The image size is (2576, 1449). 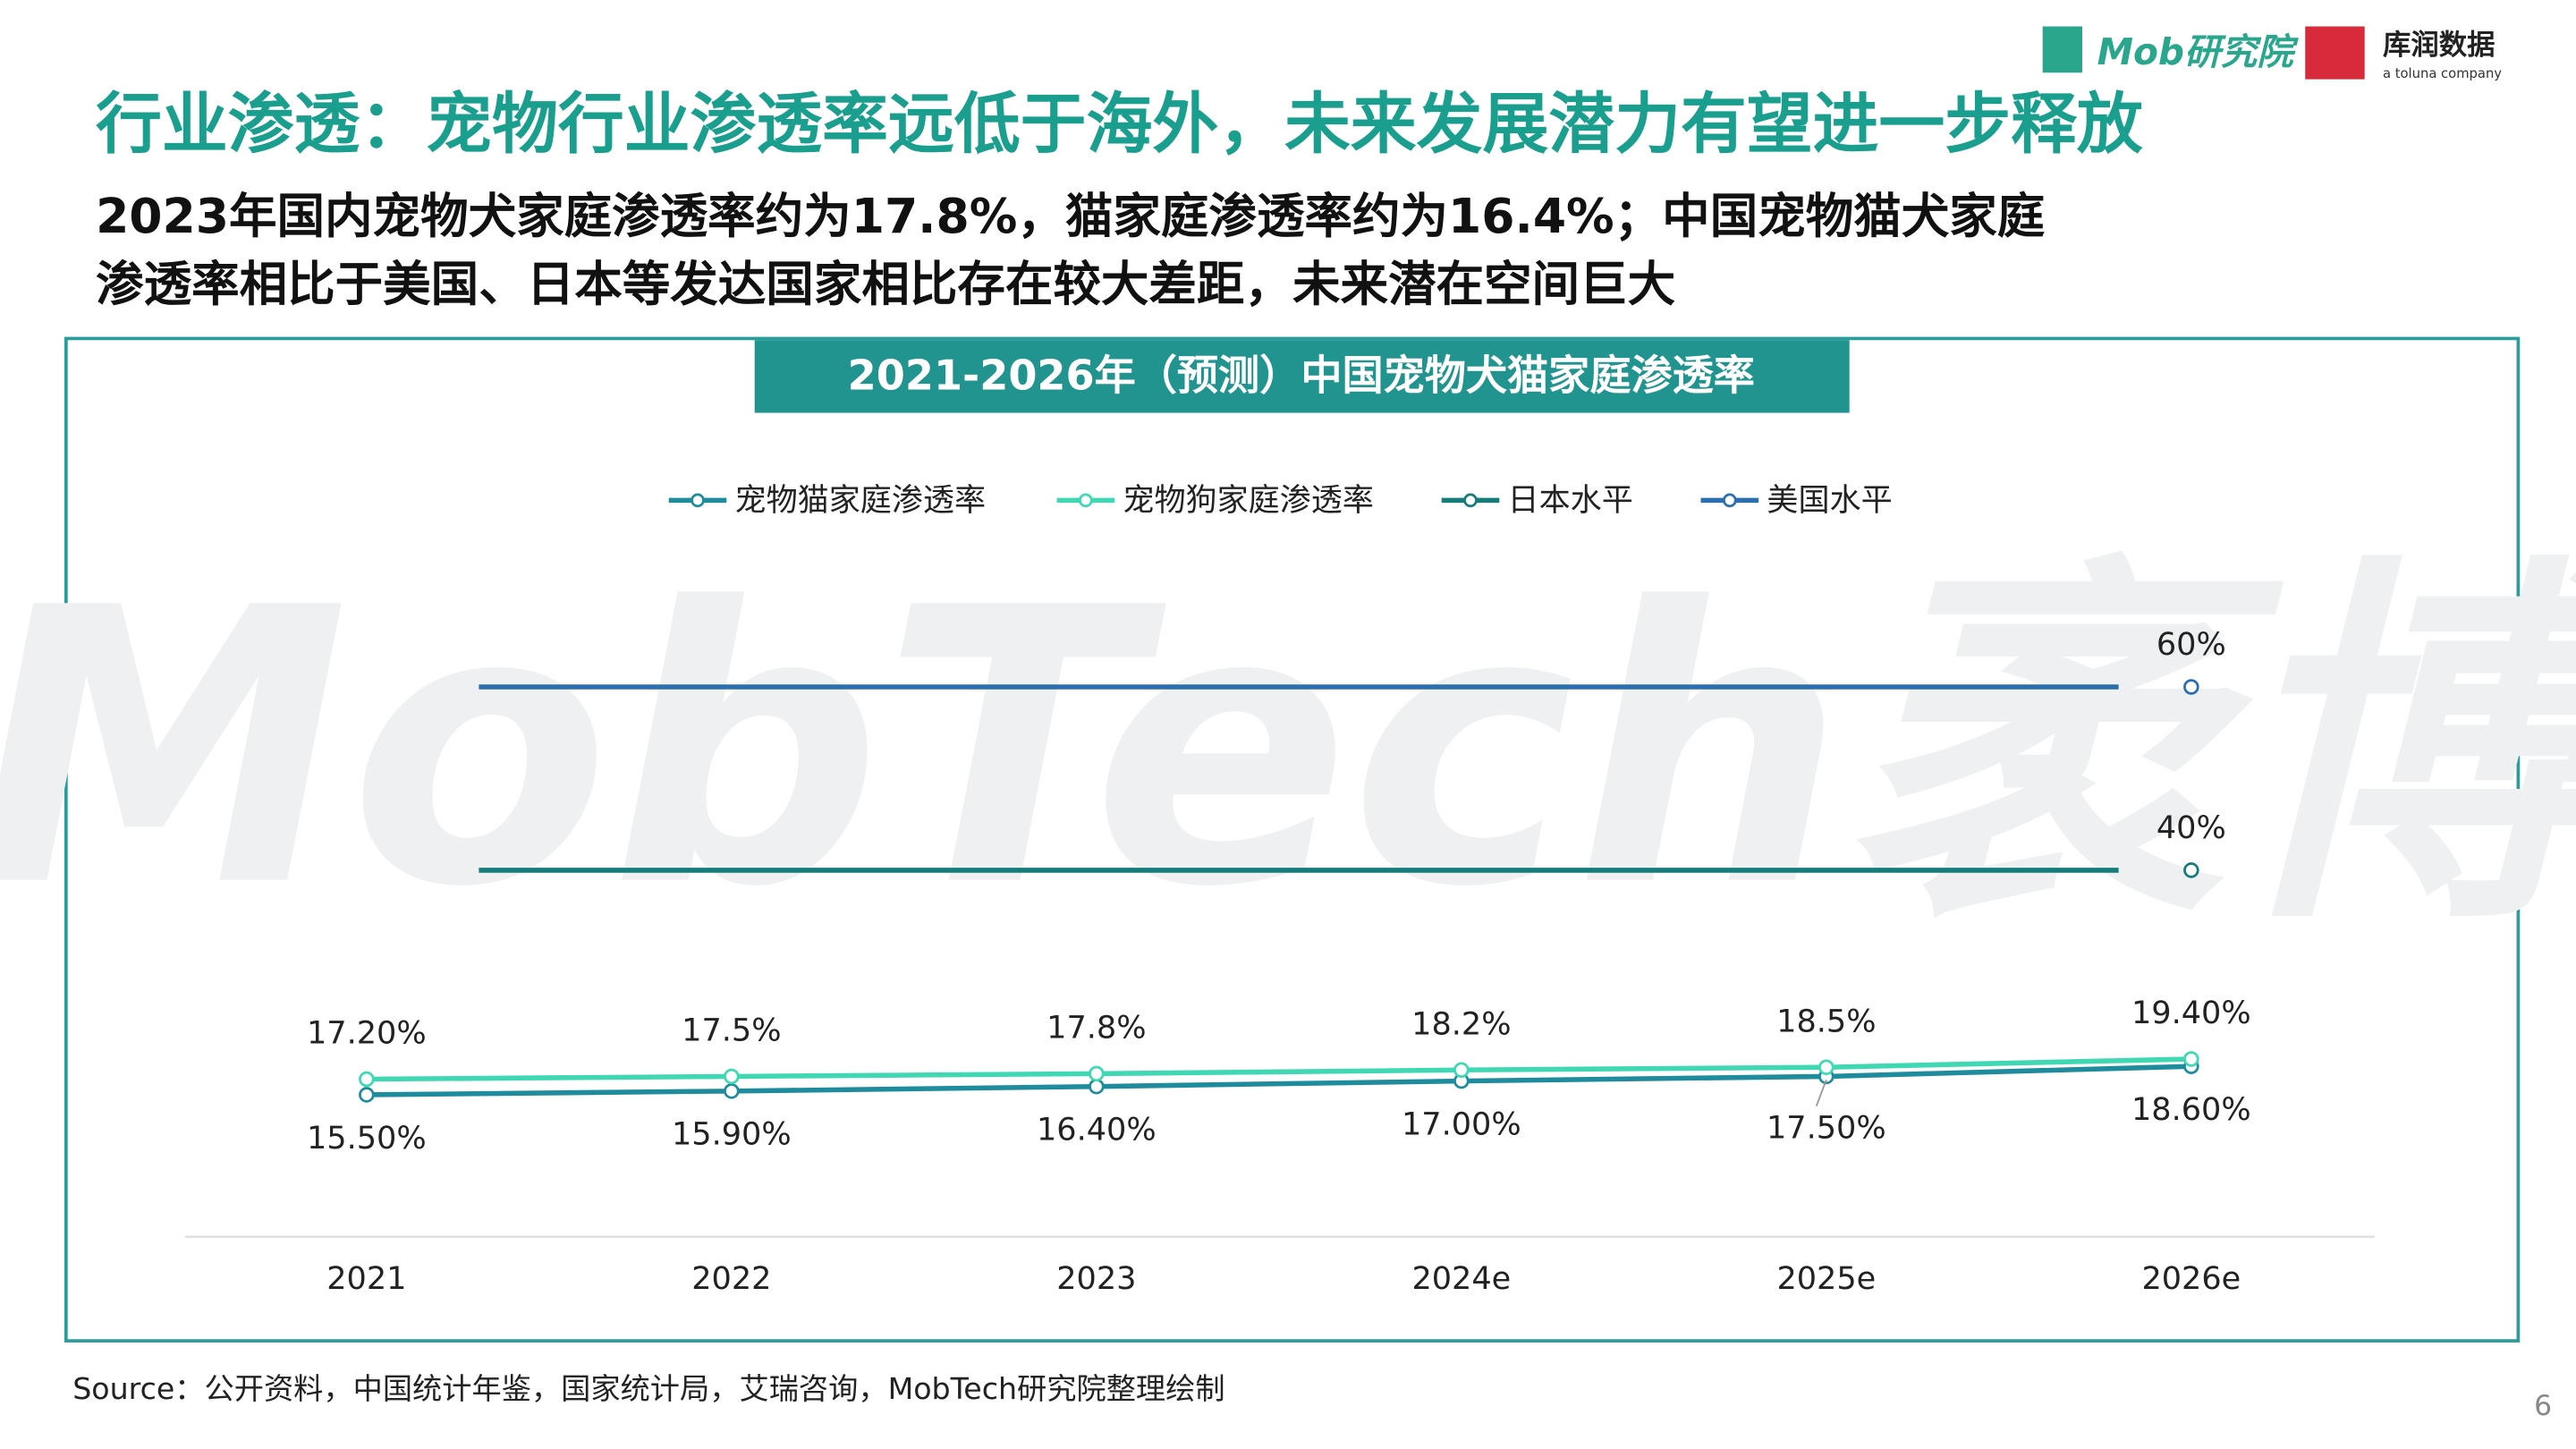 I want to click on data-label: 60%, so click(x=2191, y=644).